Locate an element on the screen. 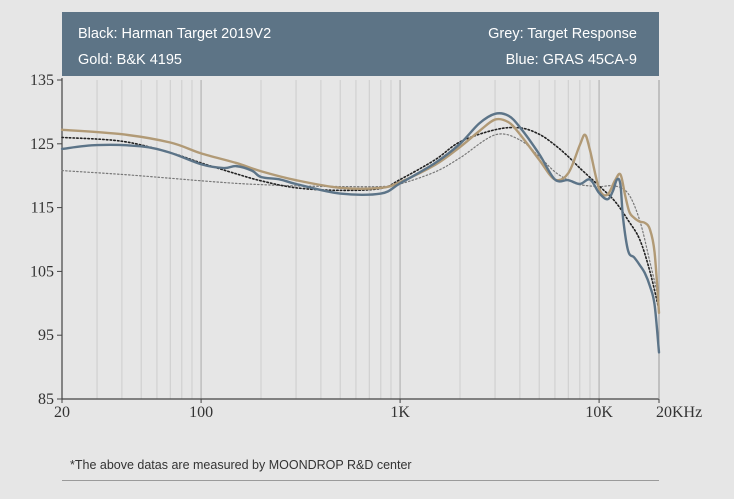 Image resolution: width=734 pixels, height=499 pixels. legend-grey-label: Grey: Target Response is located at coordinates (562, 34).